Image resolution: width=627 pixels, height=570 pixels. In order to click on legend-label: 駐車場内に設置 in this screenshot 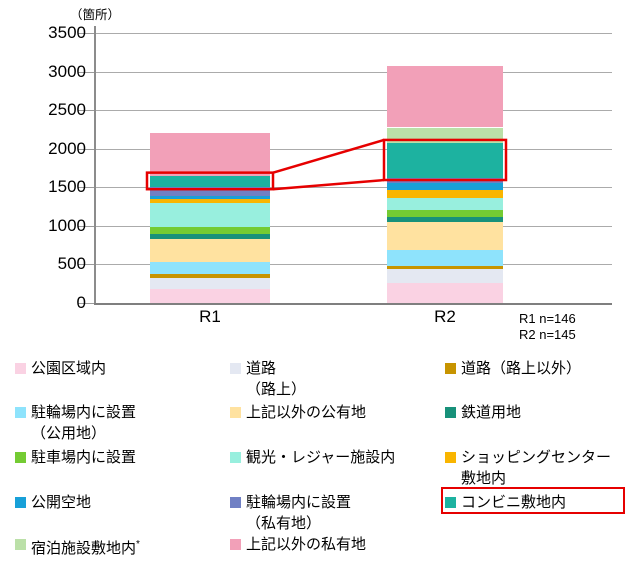, I will do `click(84, 457)`.